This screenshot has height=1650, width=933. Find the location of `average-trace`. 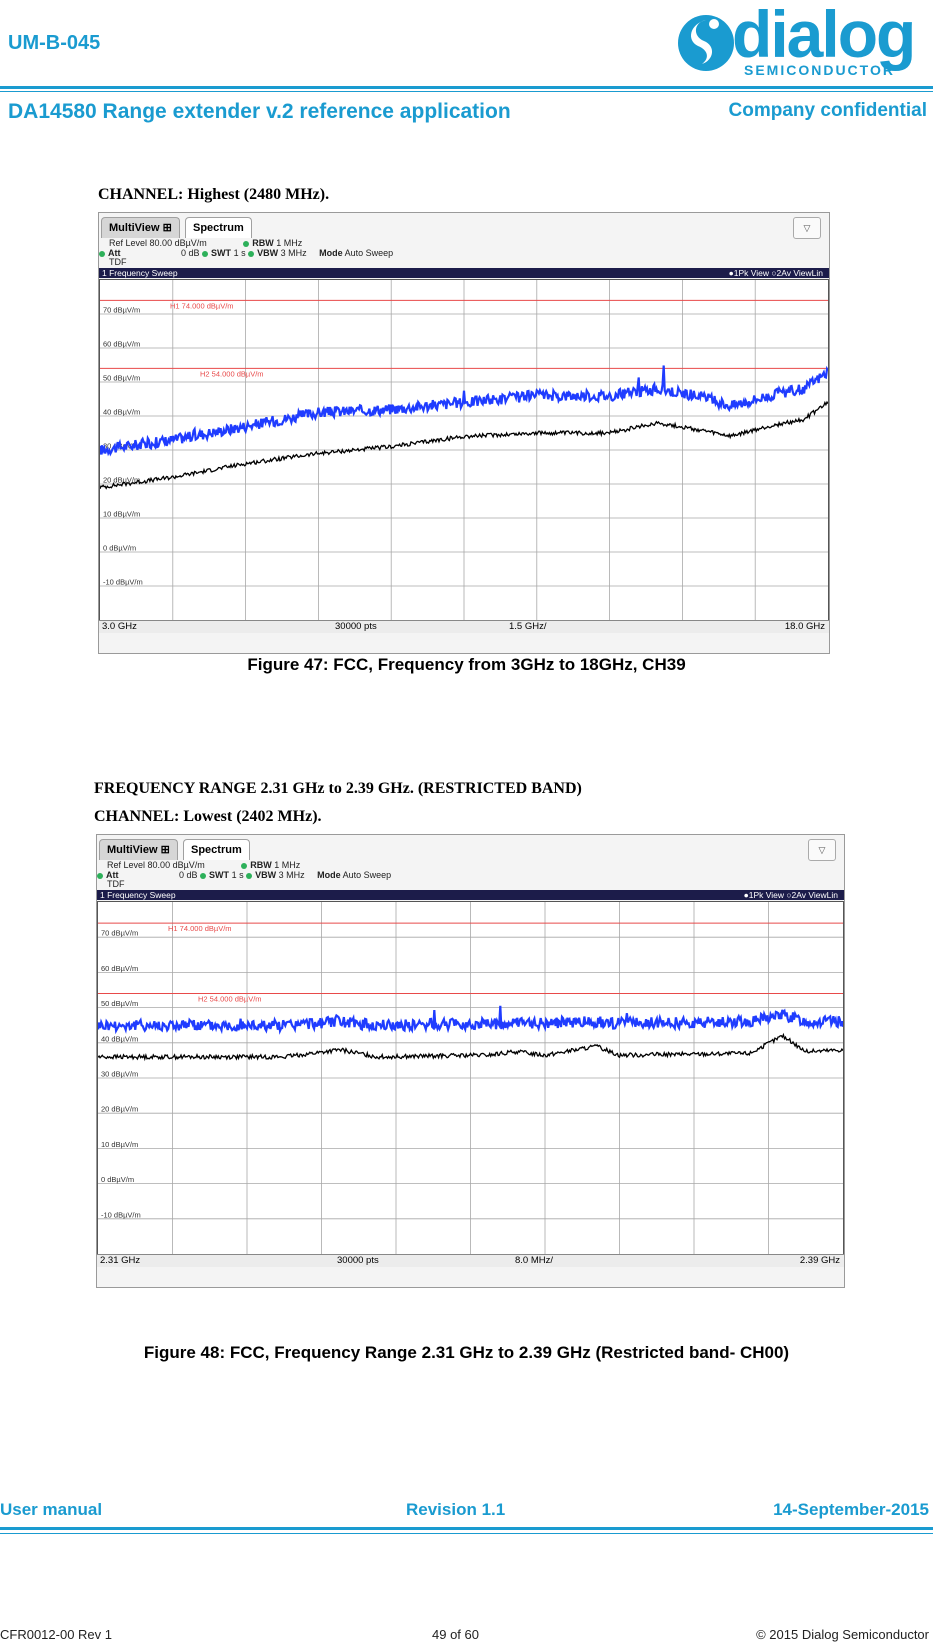

average-trace is located at coordinates (470, 1047).